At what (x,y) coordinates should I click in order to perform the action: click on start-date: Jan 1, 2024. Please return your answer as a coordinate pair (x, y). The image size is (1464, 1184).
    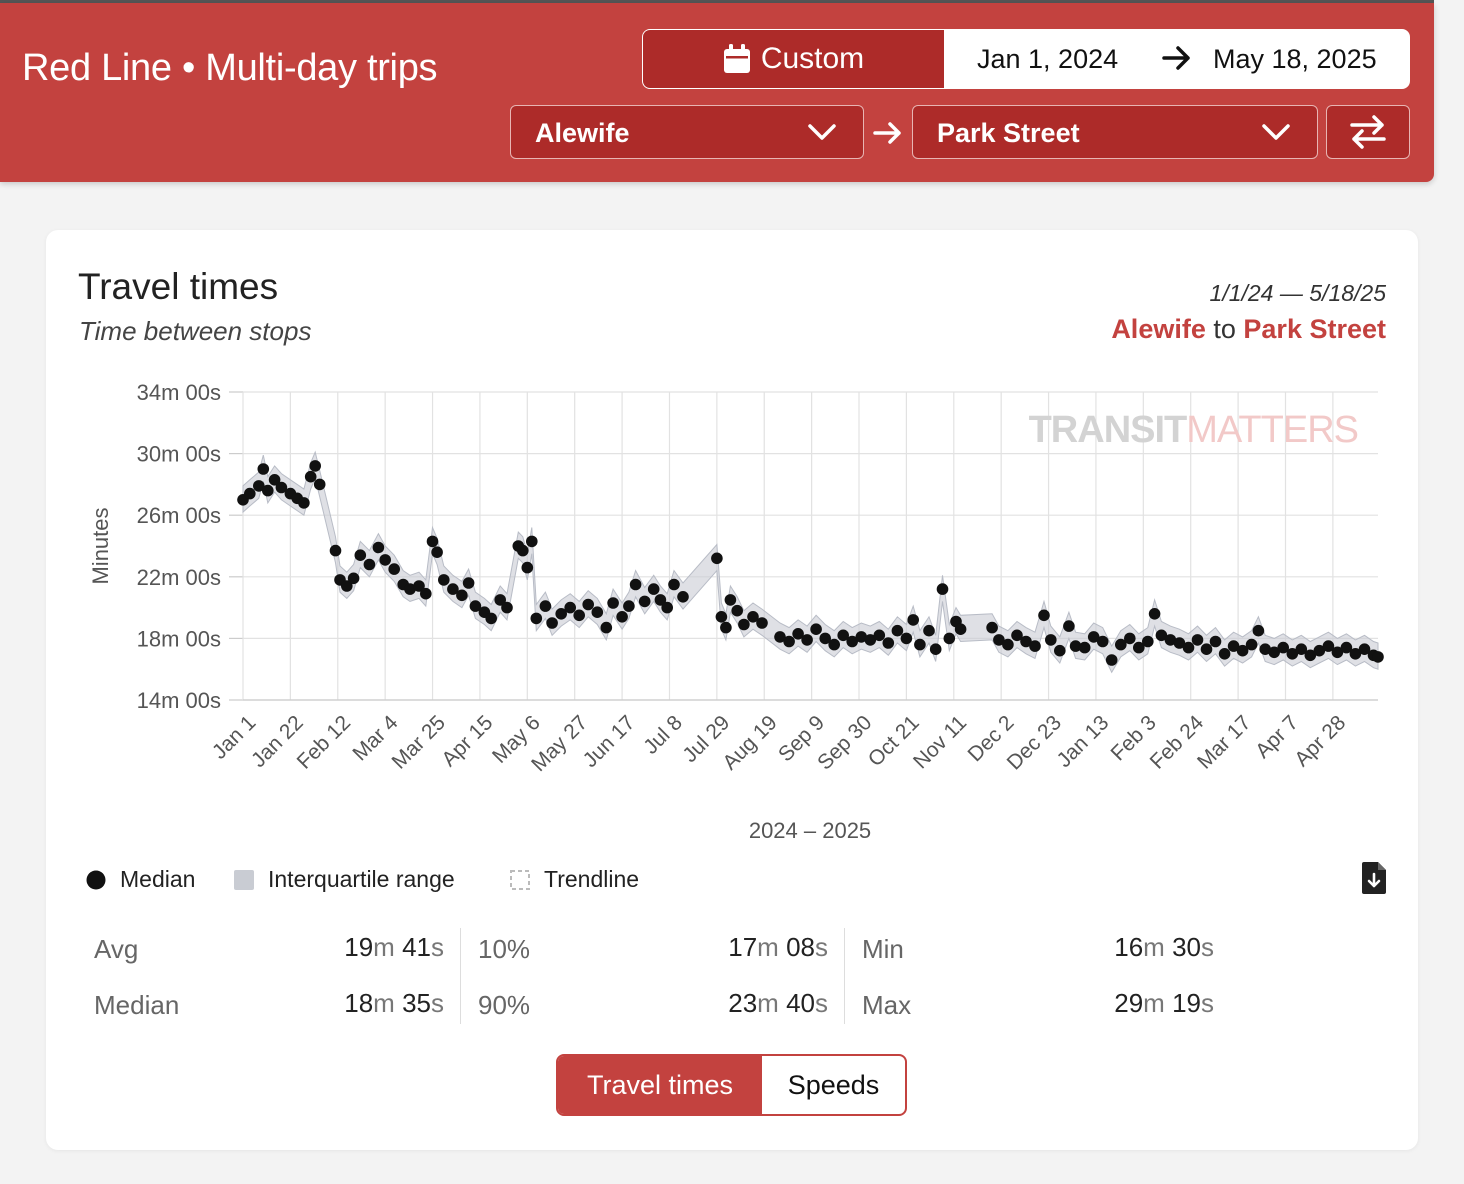
    Looking at the image, I should click on (1048, 59).